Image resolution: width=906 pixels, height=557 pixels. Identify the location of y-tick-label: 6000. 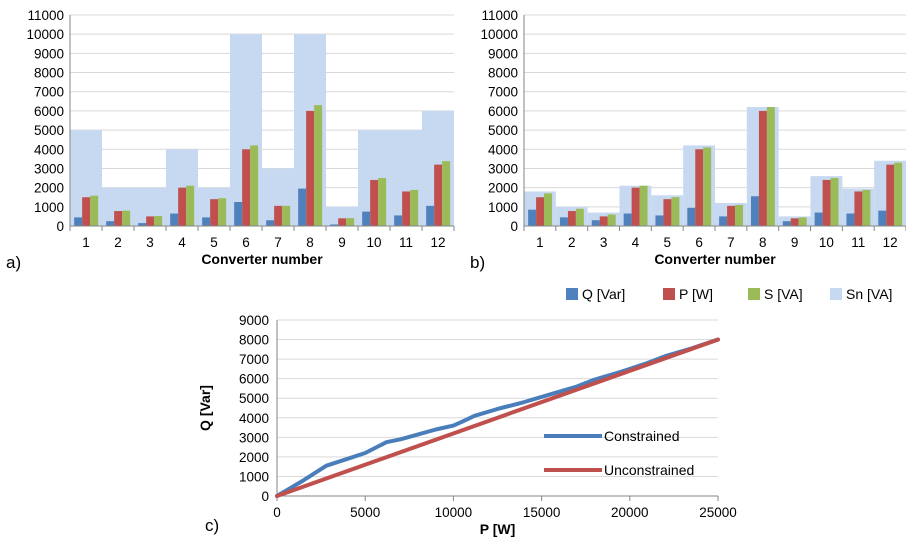
(503, 111).